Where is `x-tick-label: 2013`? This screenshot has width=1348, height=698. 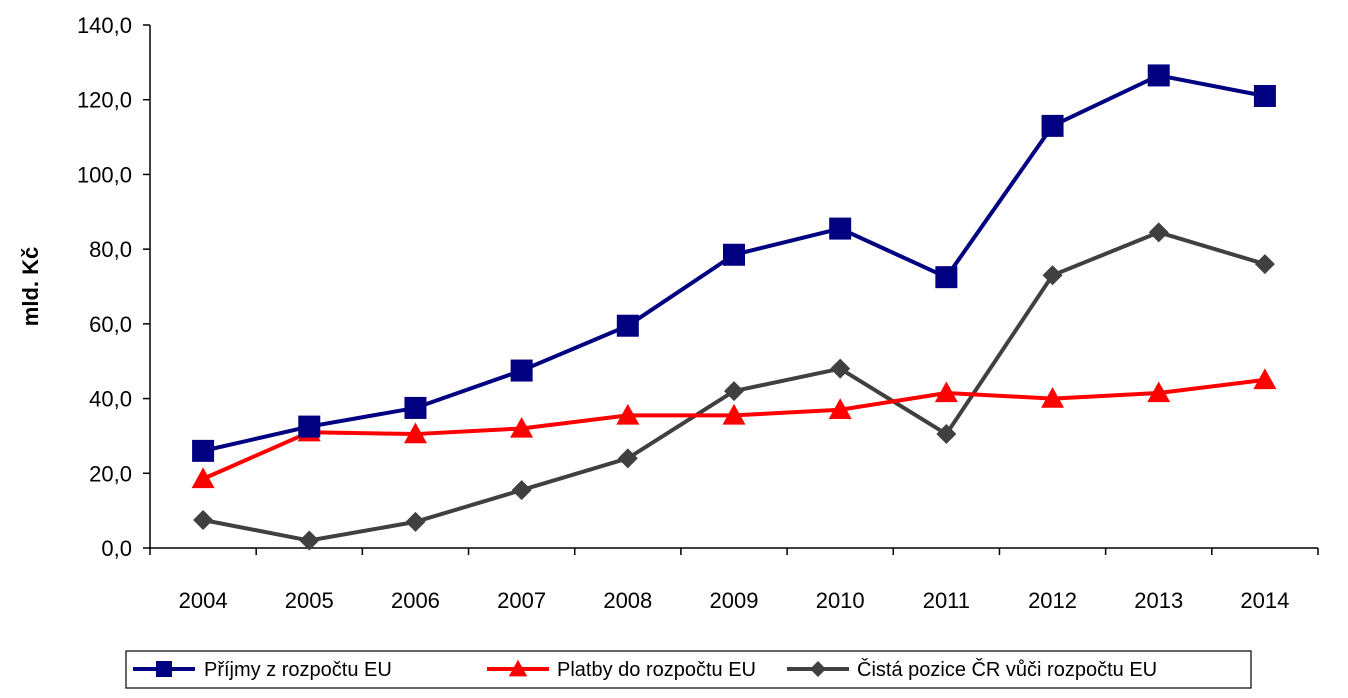 x-tick-label: 2013 is located at coordinates (1158, 600).